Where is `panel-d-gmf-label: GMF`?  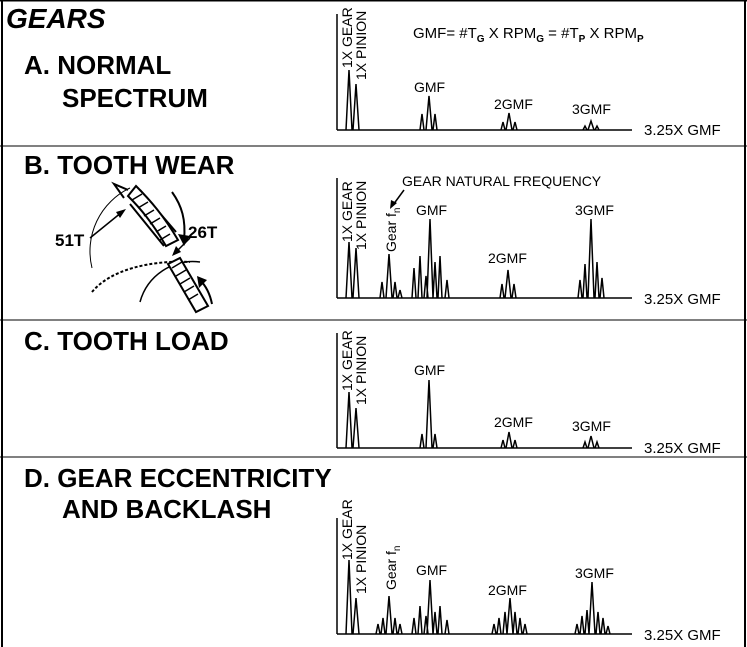
panel-d-gmf-label: GMF is located at coordinates (431, 570).